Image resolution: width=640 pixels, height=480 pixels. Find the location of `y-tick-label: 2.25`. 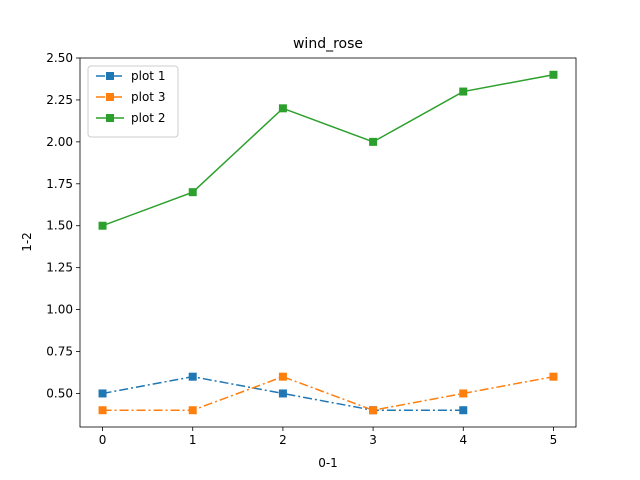

y-tick-label: 2.25 is located at coordinates (59, 100).